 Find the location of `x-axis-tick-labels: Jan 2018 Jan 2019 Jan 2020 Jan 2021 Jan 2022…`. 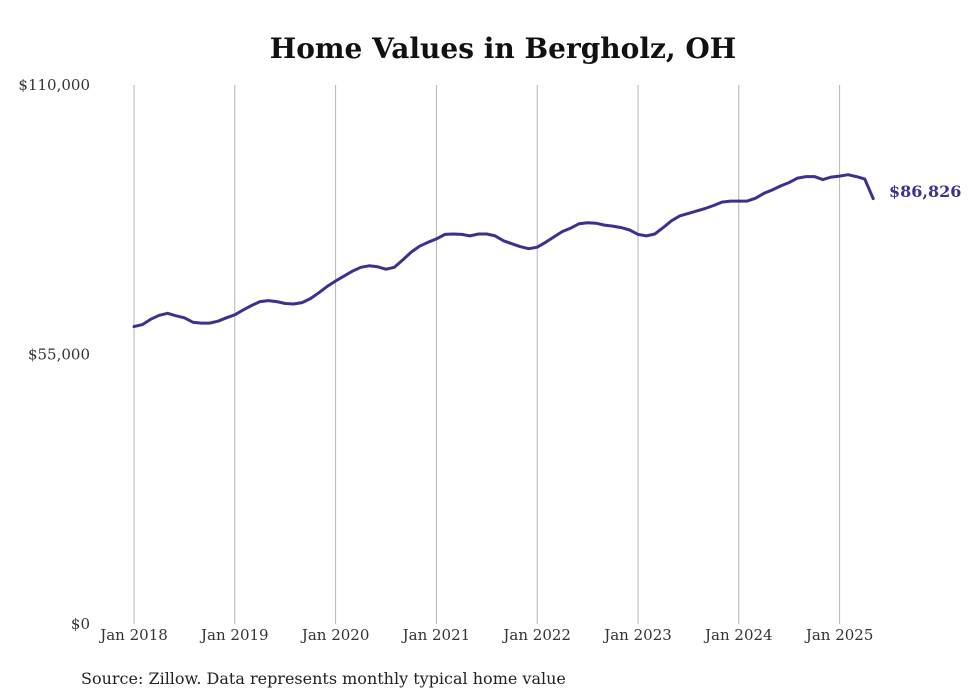

x-axis-tick-labels: Jan 2018 Jan 2019 Jan 2020 Jan 2021 Jan 2022… is located at coordinates (485, 635).